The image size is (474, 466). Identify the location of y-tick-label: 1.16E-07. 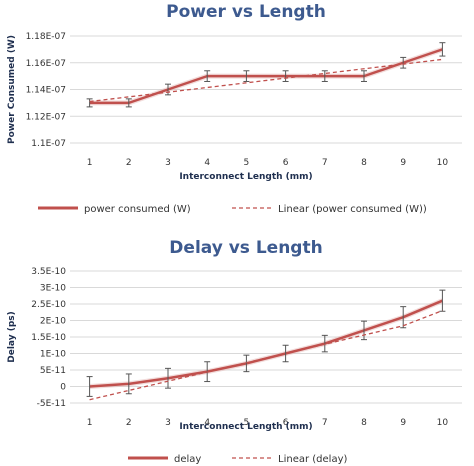
(46, 64).